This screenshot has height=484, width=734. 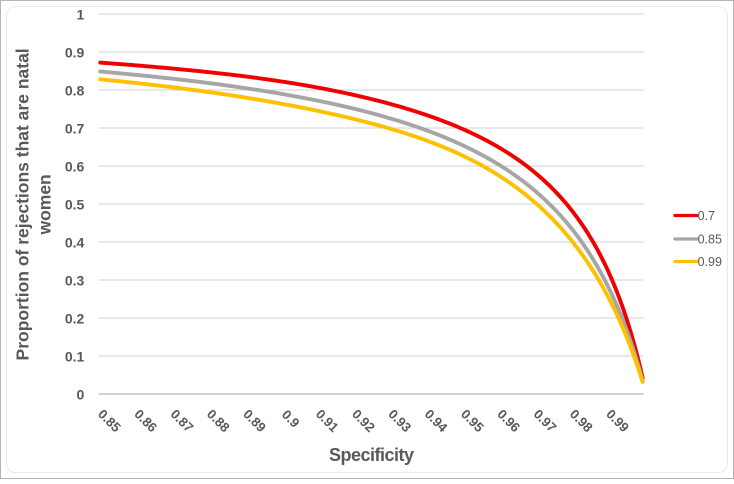 I want to click on svg-text: women, so click(x=45, y=204).